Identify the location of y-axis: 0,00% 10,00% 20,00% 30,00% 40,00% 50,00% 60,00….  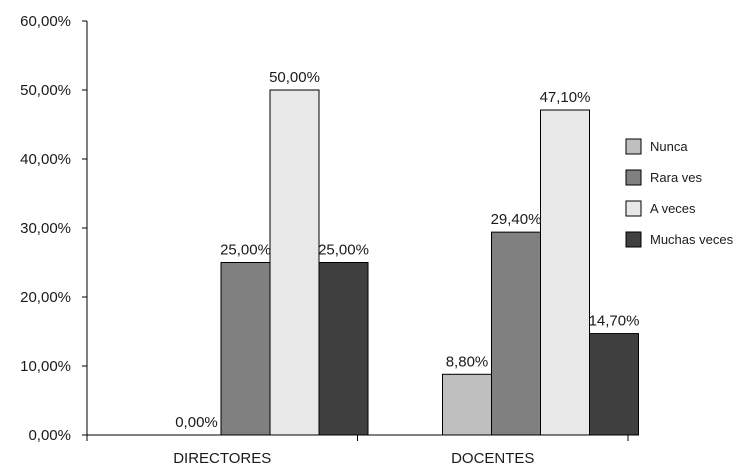
(54, 228).